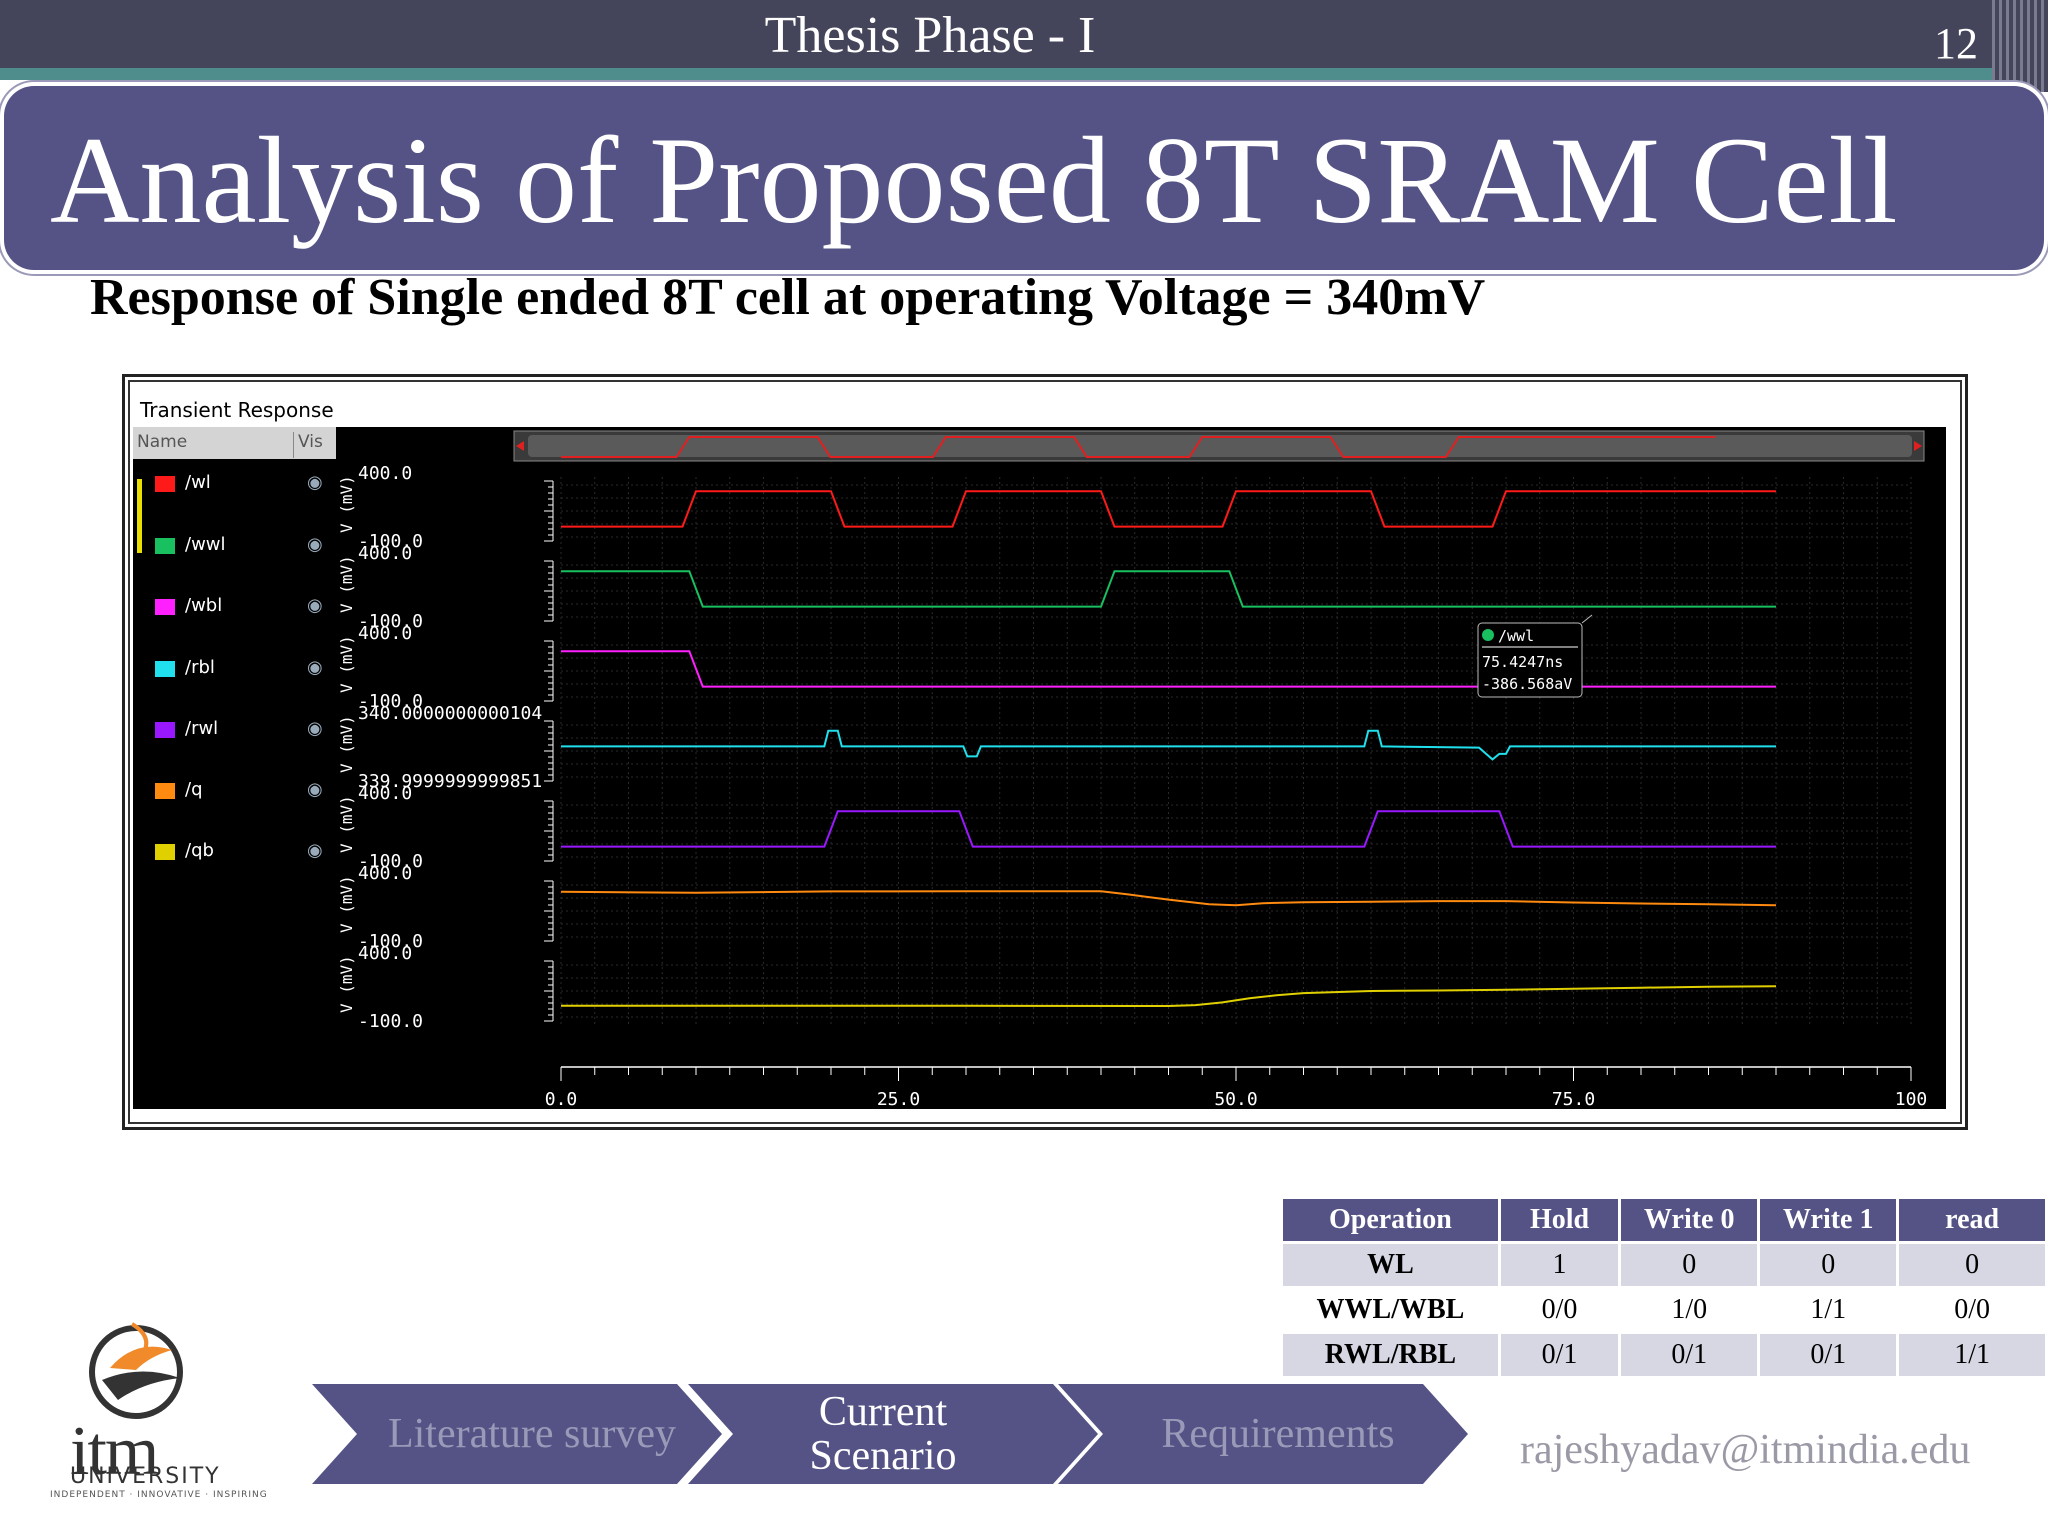 This screenshot has width=2048, height=1536. What do you see at coordinates (136, 1370) in the screenshot?
I see `itm-logo-icon` at bounding box center [136, 1370].